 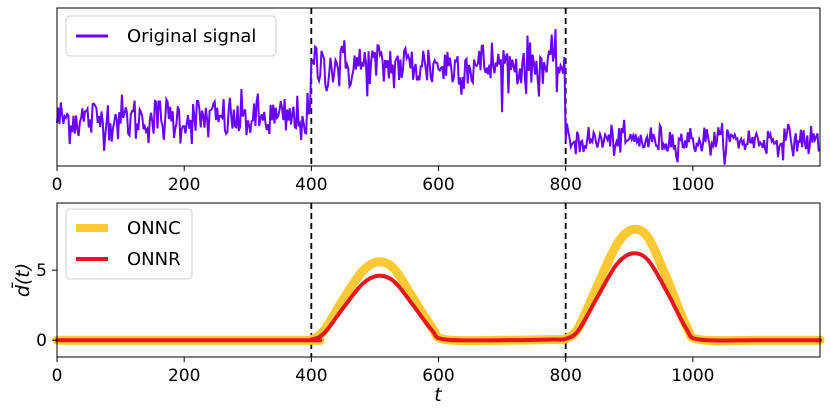 I want to click on top-legend-box, so click(x=171, y=36).